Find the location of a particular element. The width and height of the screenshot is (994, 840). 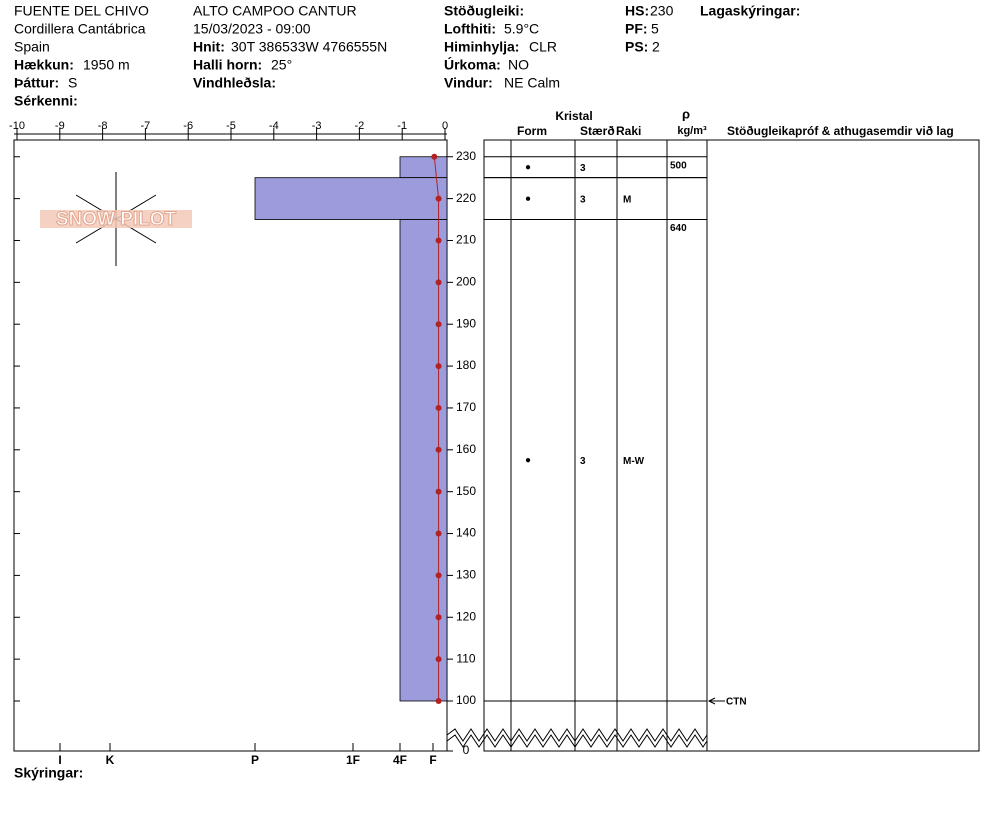

hardness-tick-label: K is located at coordinates (110, 760).